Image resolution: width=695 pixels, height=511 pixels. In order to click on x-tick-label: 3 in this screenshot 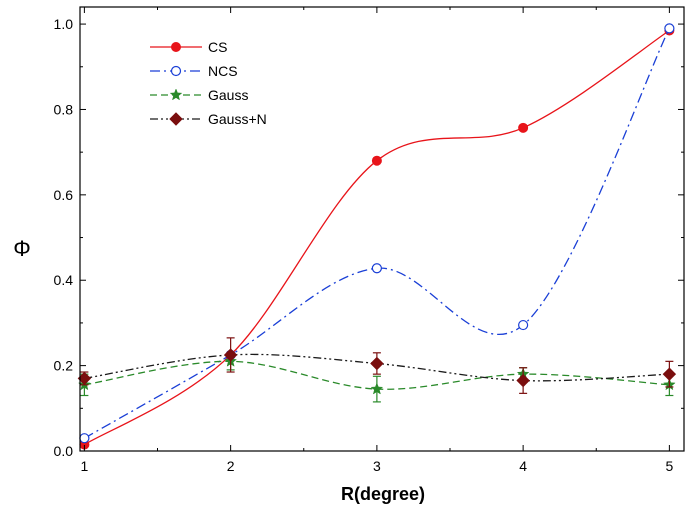, I will do `click(377, 466)`.